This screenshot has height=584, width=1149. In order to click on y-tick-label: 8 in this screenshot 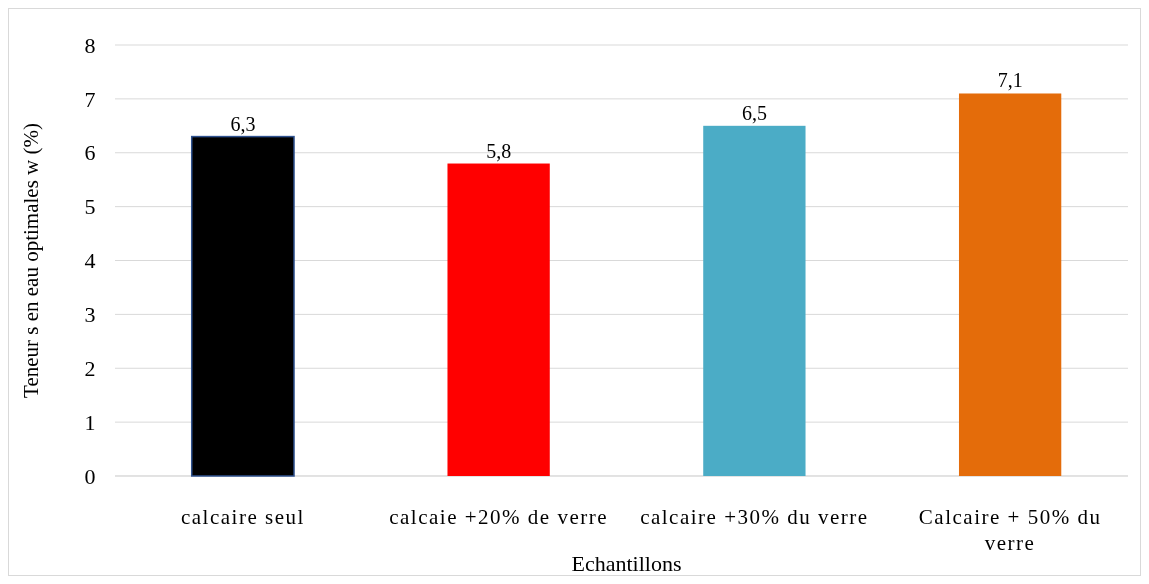, I will do `click(90, 45)`.